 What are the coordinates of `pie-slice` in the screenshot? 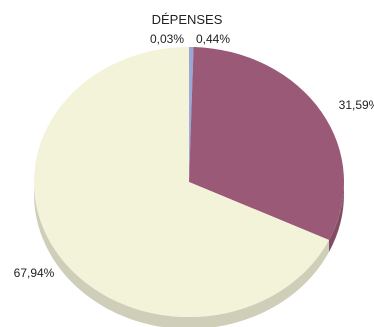 It's located at (191, 114).